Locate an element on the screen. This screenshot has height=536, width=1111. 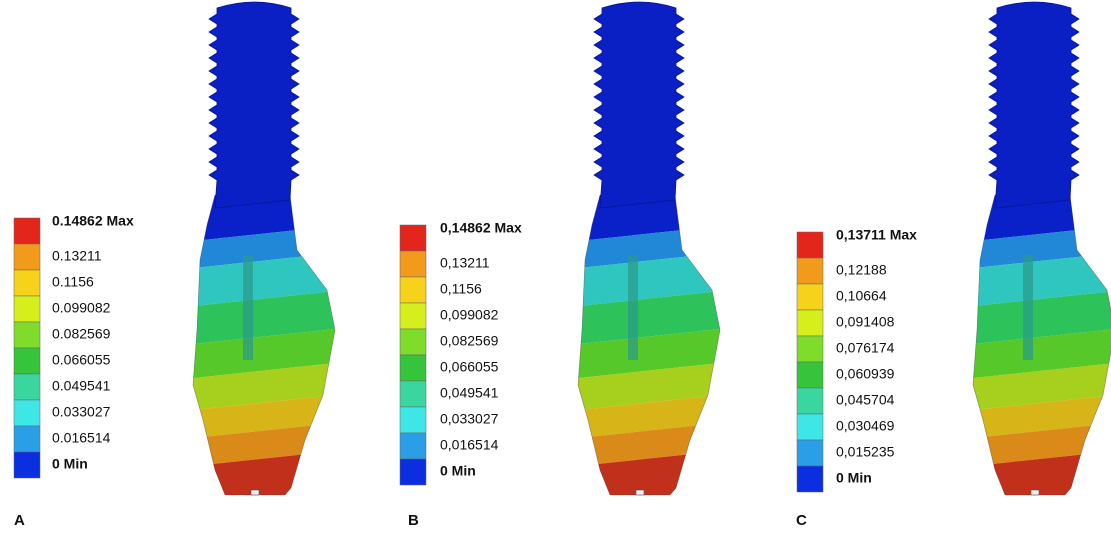
legend-value: 0,1156 is located at coordinates (461, 289).